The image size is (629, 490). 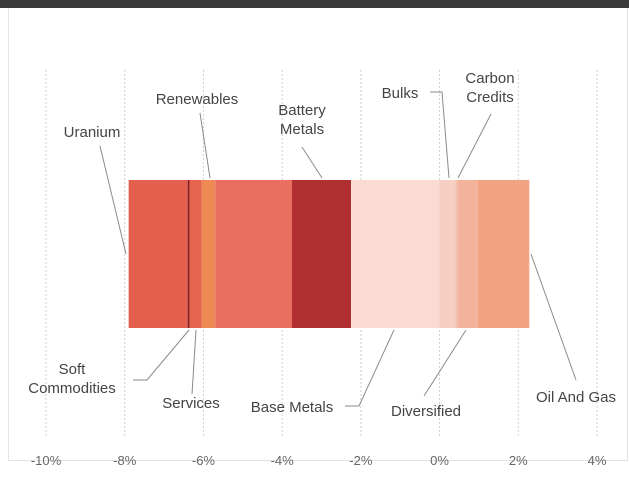 I want to click on label-diversified: Diversified, so click(x=426, y=411).